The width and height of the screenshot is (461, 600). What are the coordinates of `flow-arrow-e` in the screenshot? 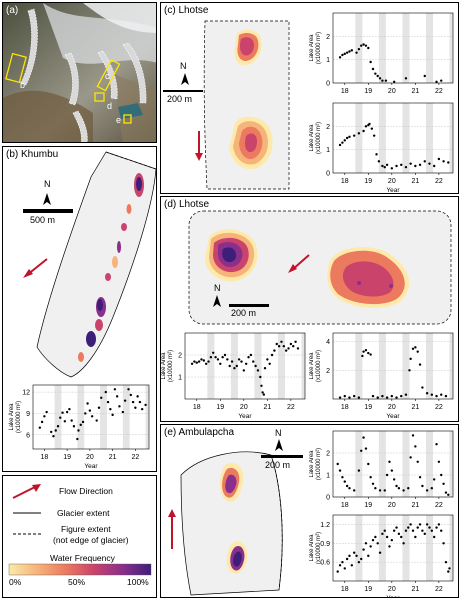 It's located at (172, 529).